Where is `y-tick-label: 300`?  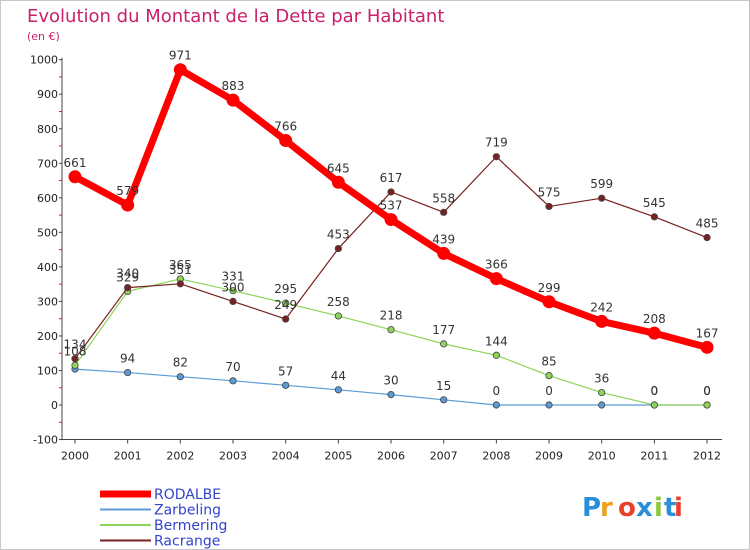 y-tick-label: 300 is located at coordinates (47, 301).